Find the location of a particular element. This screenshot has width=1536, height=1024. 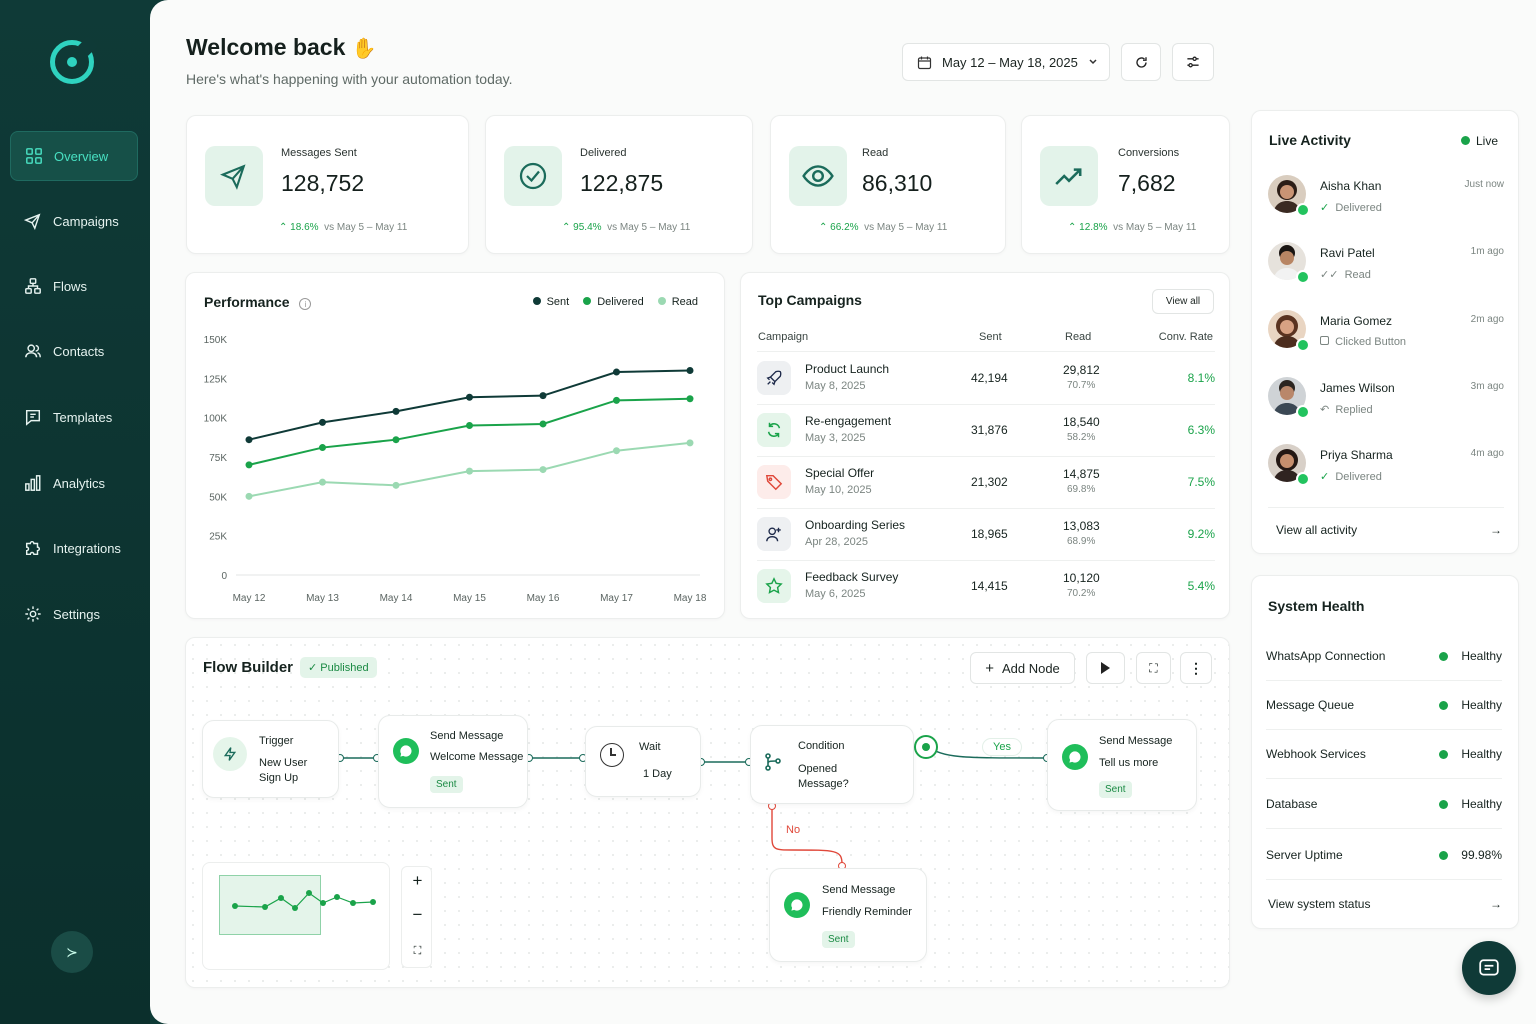

node-title: Send Message is located at coordinates (859, 890).